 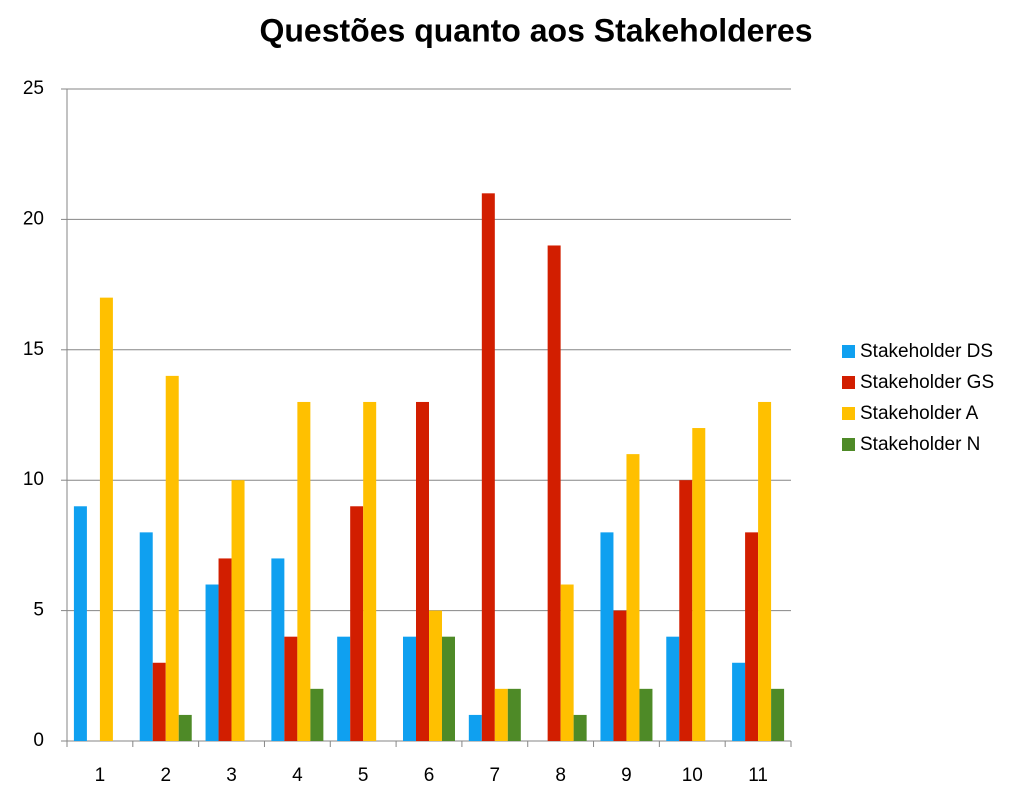 What do you see at coordinates (758, 775) in the screenshot?
I see `x-tick-label: 11` at bounding box center [758, 775].